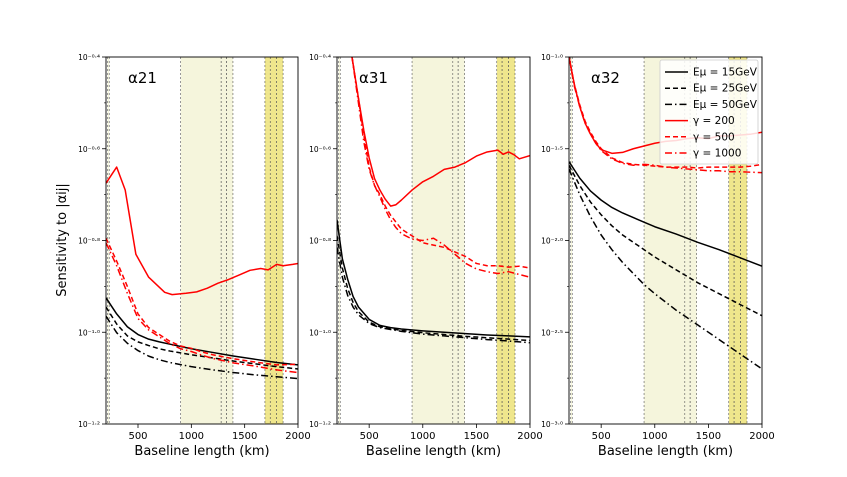 Image resolution: width=847 pixels, height=477 pixels. Describe the element at coordinates (714, 137) in the screenshot. I see `legend-label: γ = 500` at that location.